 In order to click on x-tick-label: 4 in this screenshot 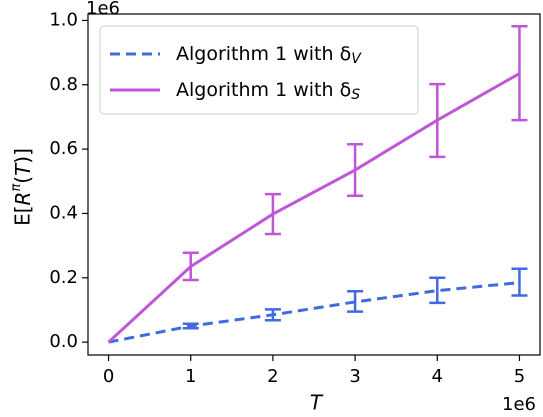, I will do `click(437, 376)`.